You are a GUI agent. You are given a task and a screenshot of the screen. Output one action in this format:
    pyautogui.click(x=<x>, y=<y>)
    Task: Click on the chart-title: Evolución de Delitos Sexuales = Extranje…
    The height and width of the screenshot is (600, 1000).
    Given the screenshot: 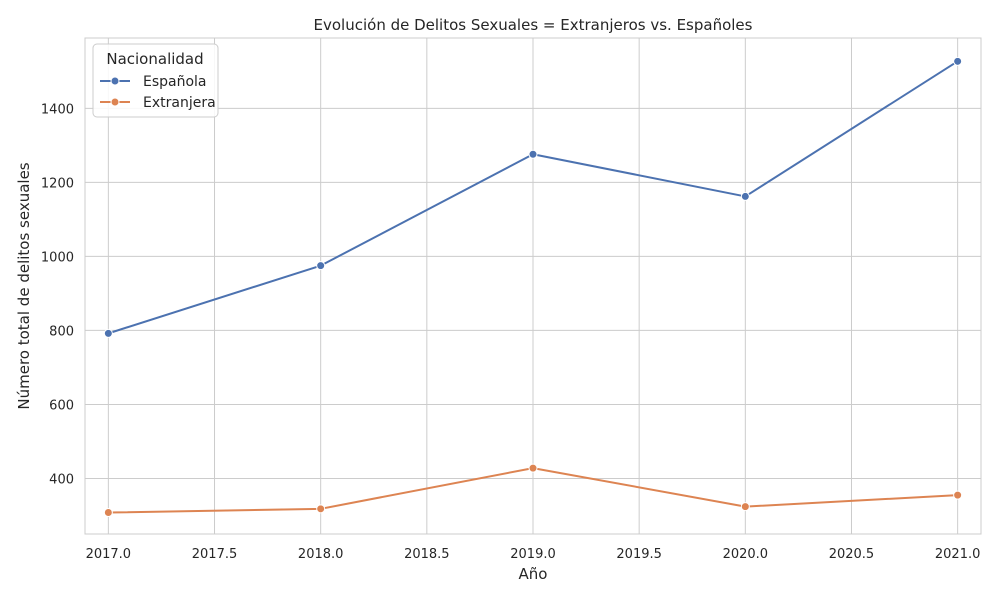 What is the action you would take?
    pyautogui.click(x=533, y=25)
    